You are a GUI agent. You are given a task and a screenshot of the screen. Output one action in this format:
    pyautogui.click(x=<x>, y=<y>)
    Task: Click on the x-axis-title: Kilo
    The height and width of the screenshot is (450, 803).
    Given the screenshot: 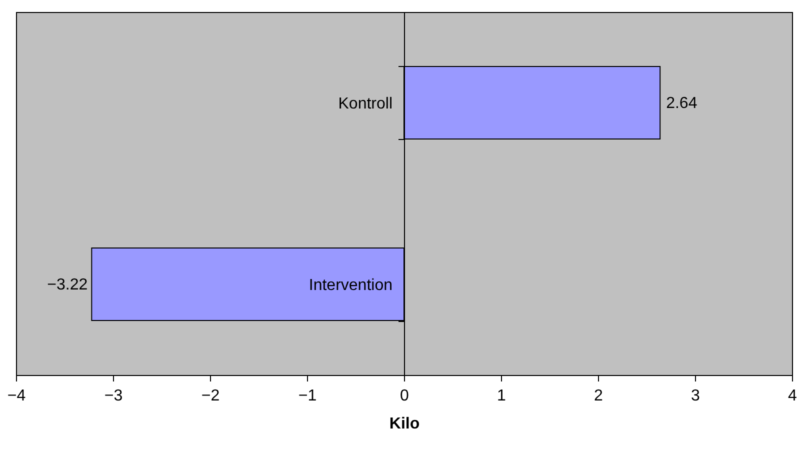 What is the action you would take?
    pyautogui.click(x=404, y=424)
    